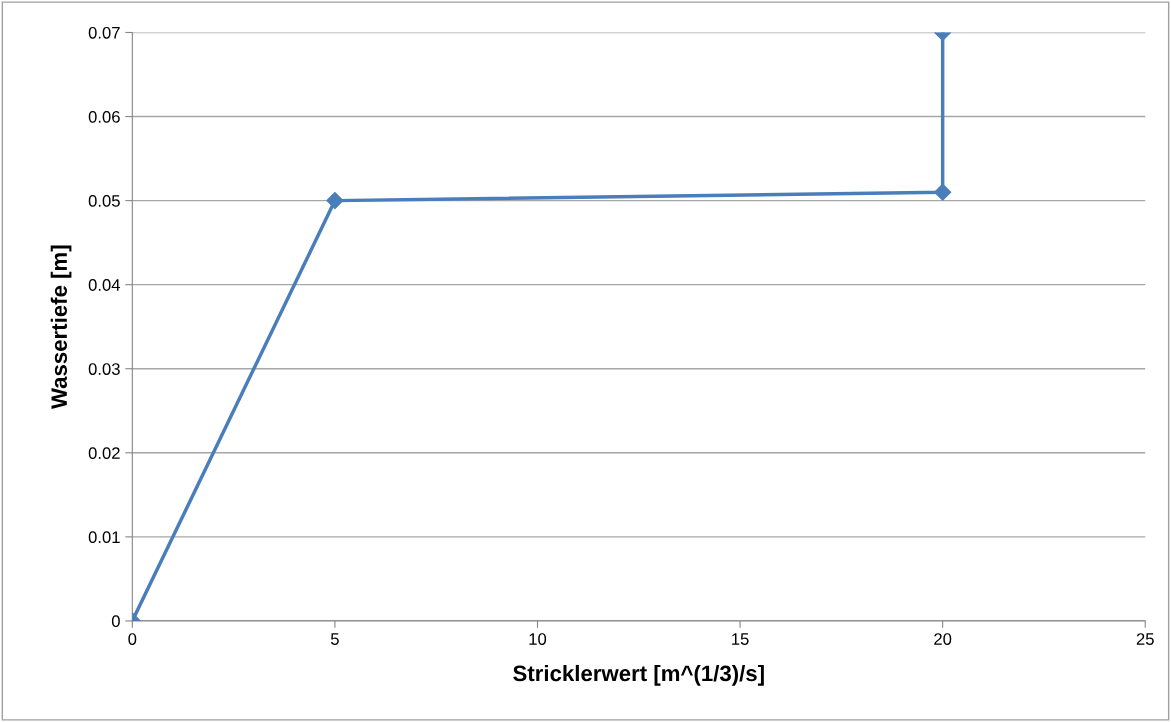  Describe the element at coordinates (334, 639) in the screenshot. I see `x-tick-label: 5` at that location.